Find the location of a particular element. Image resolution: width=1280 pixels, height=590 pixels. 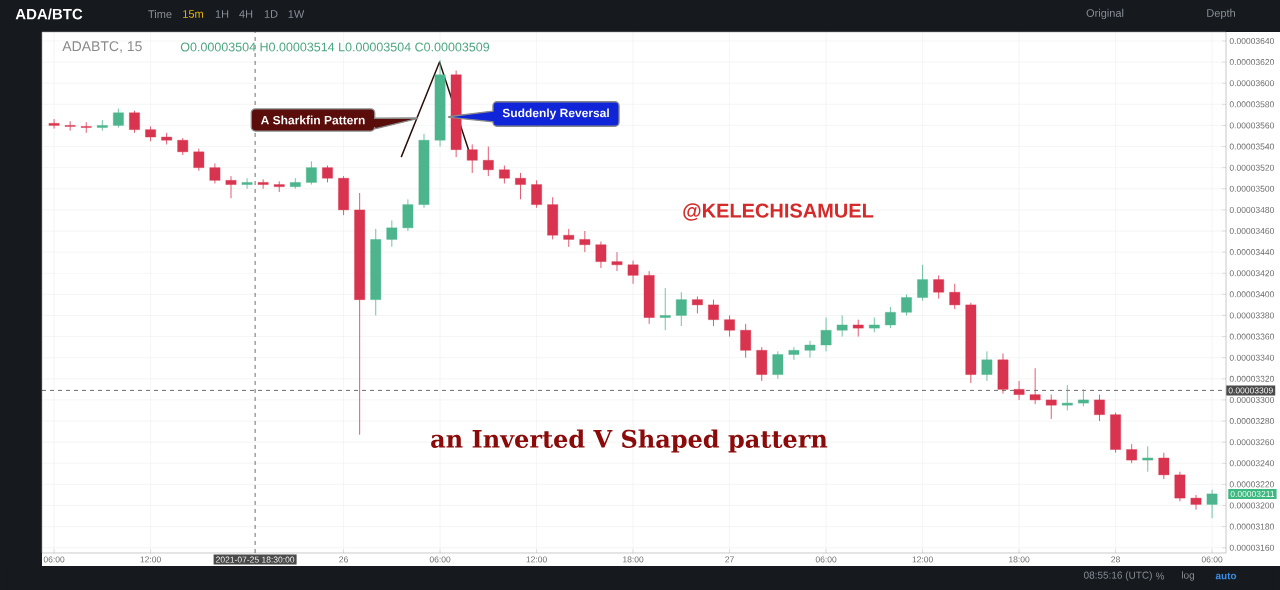

annotation: A Sharkfin Pattern is located at coordinates (312, 120).